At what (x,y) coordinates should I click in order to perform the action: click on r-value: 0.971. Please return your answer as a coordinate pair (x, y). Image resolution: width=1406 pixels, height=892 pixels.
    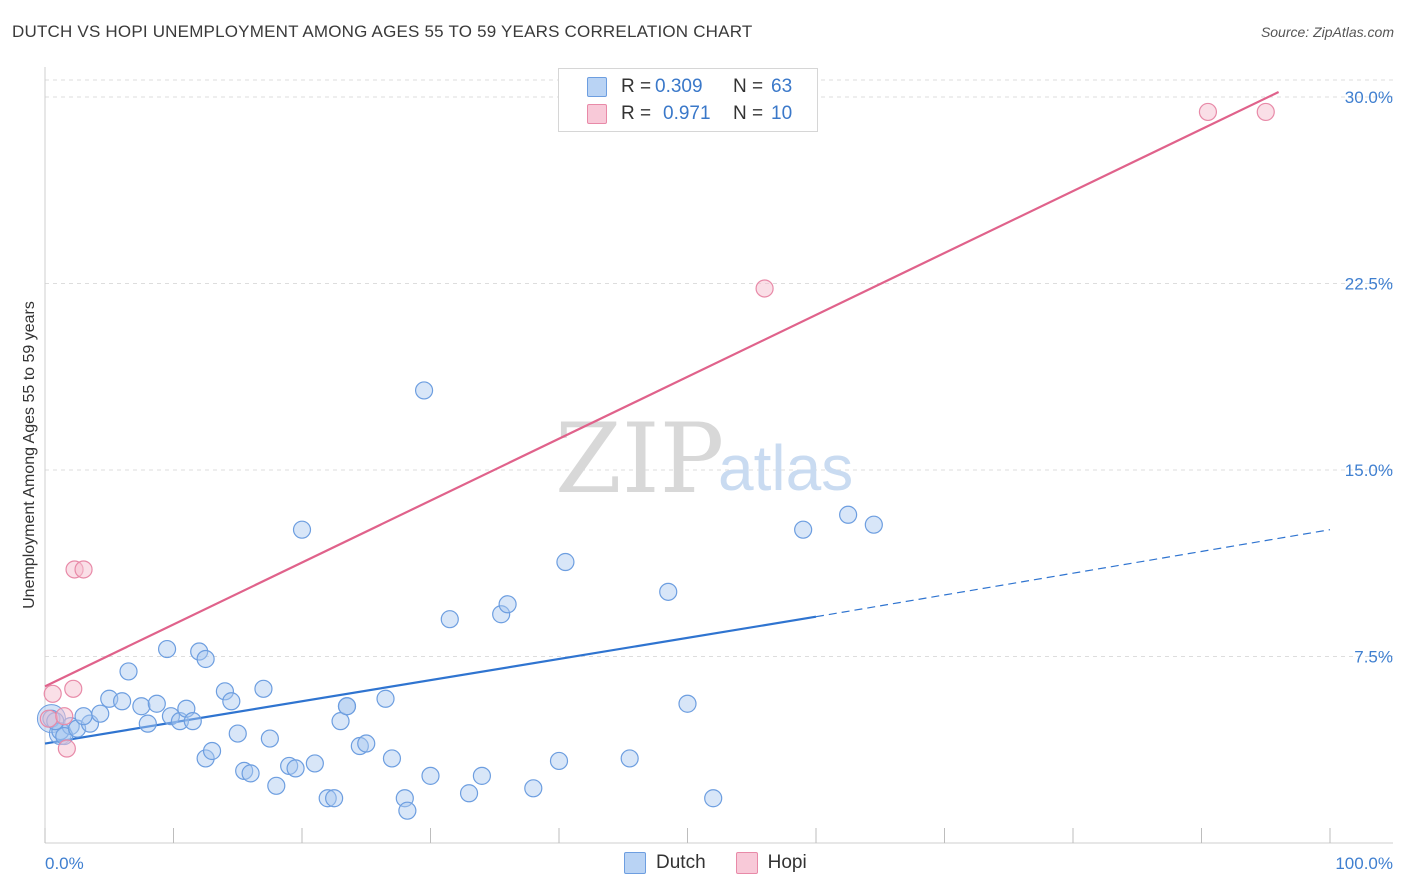
    Looking at the image, I should click on (687, 113).